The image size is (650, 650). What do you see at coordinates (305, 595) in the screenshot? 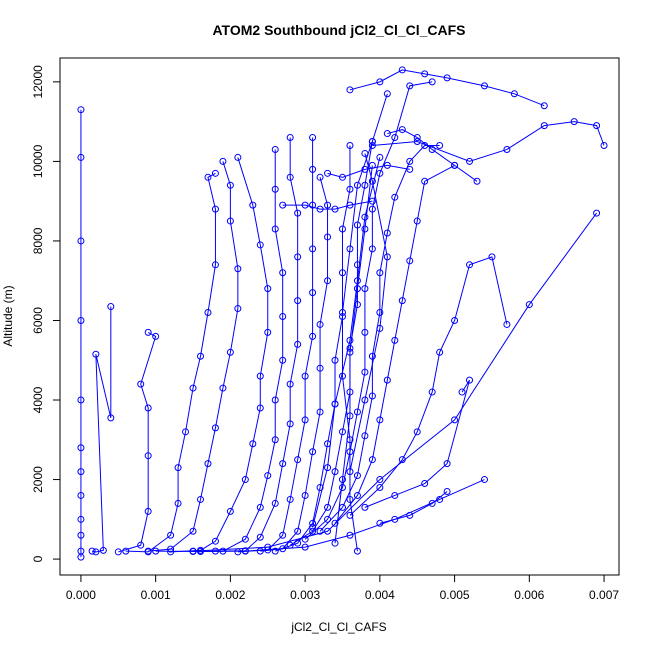
I see `x-tick-label: 0.003` at bounding box center [305, 595].